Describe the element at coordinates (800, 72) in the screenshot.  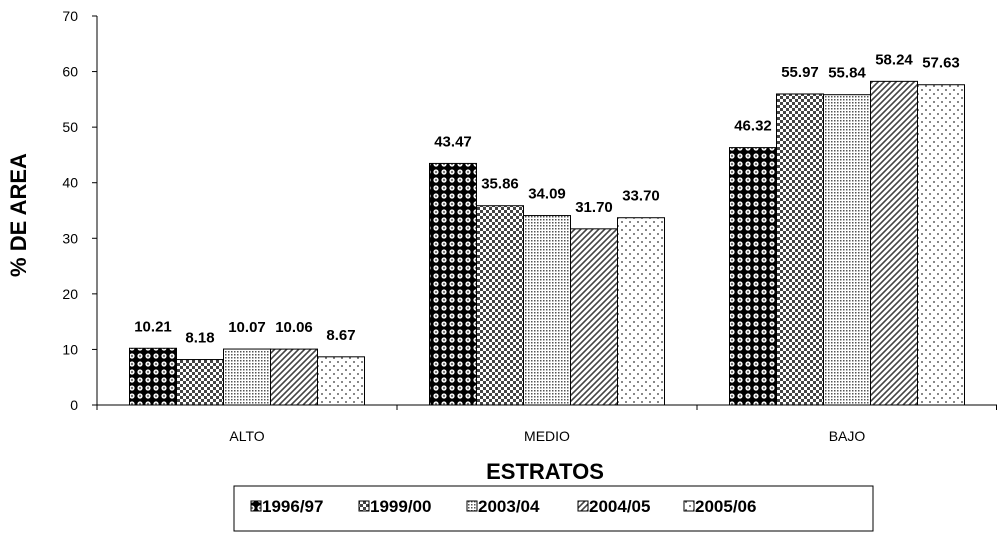
I see `data-label: 55.97` at that location.